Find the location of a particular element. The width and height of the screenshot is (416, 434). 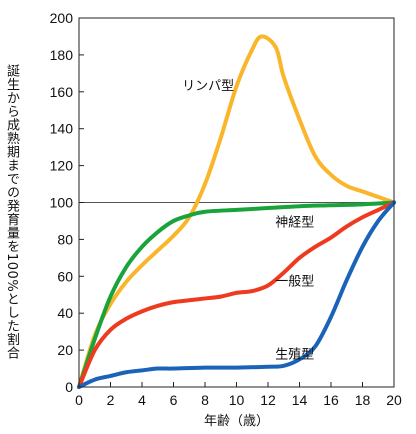

x-tick-label: 20 is located at coordinates (394, 400).